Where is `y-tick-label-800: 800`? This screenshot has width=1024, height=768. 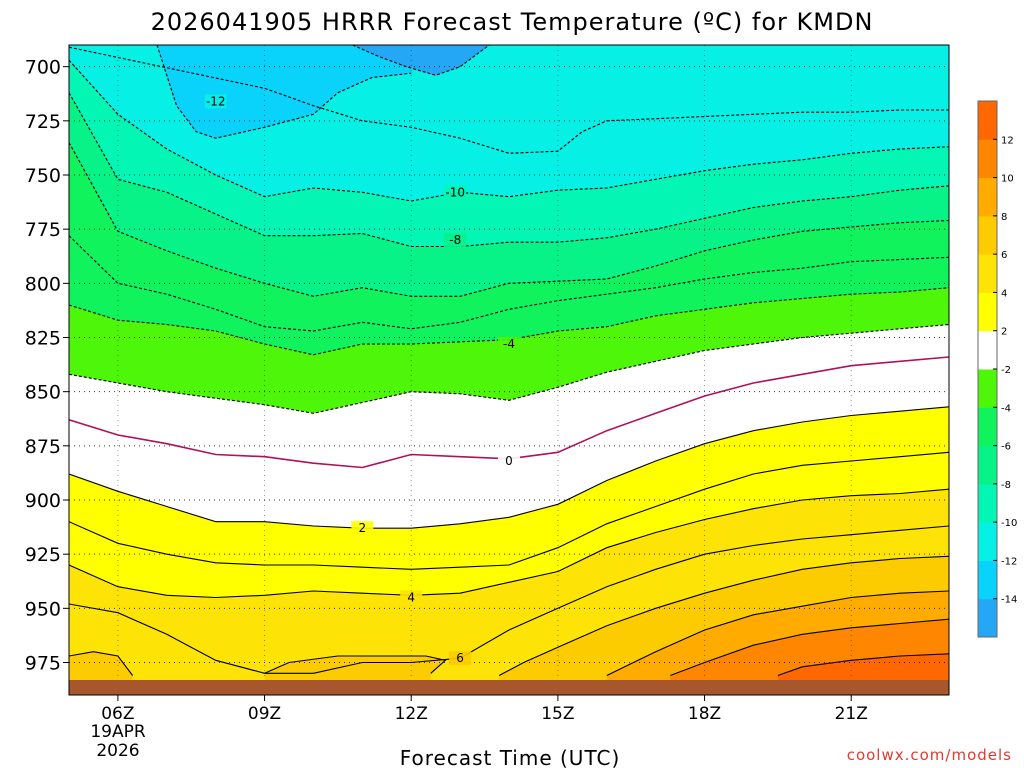 y-tick-label-800: 800 is located at coordinates (43, 284).